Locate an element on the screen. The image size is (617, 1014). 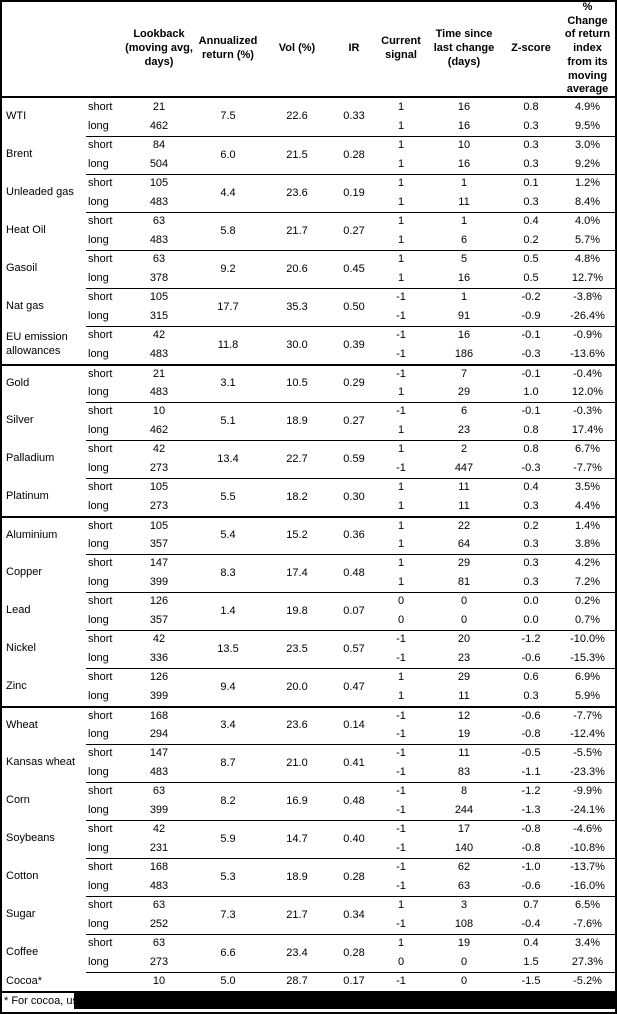
pct-change-value: -7.7% is located at coordinates (587, 715).